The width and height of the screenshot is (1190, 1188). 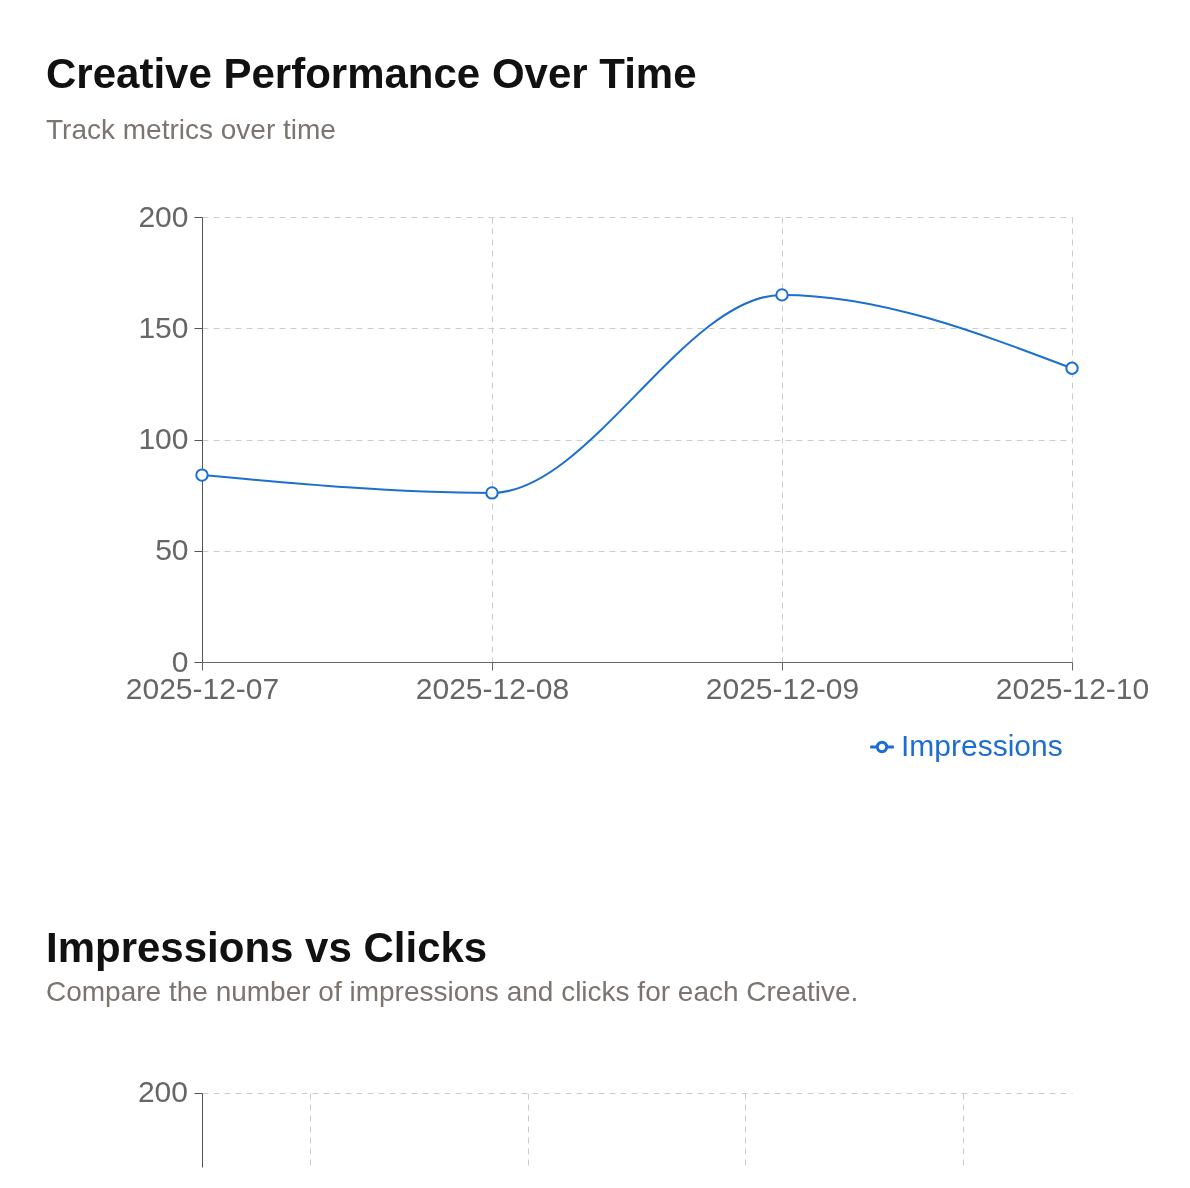 I want to click on y-tick-label: 150, so click(x=163, y=327).